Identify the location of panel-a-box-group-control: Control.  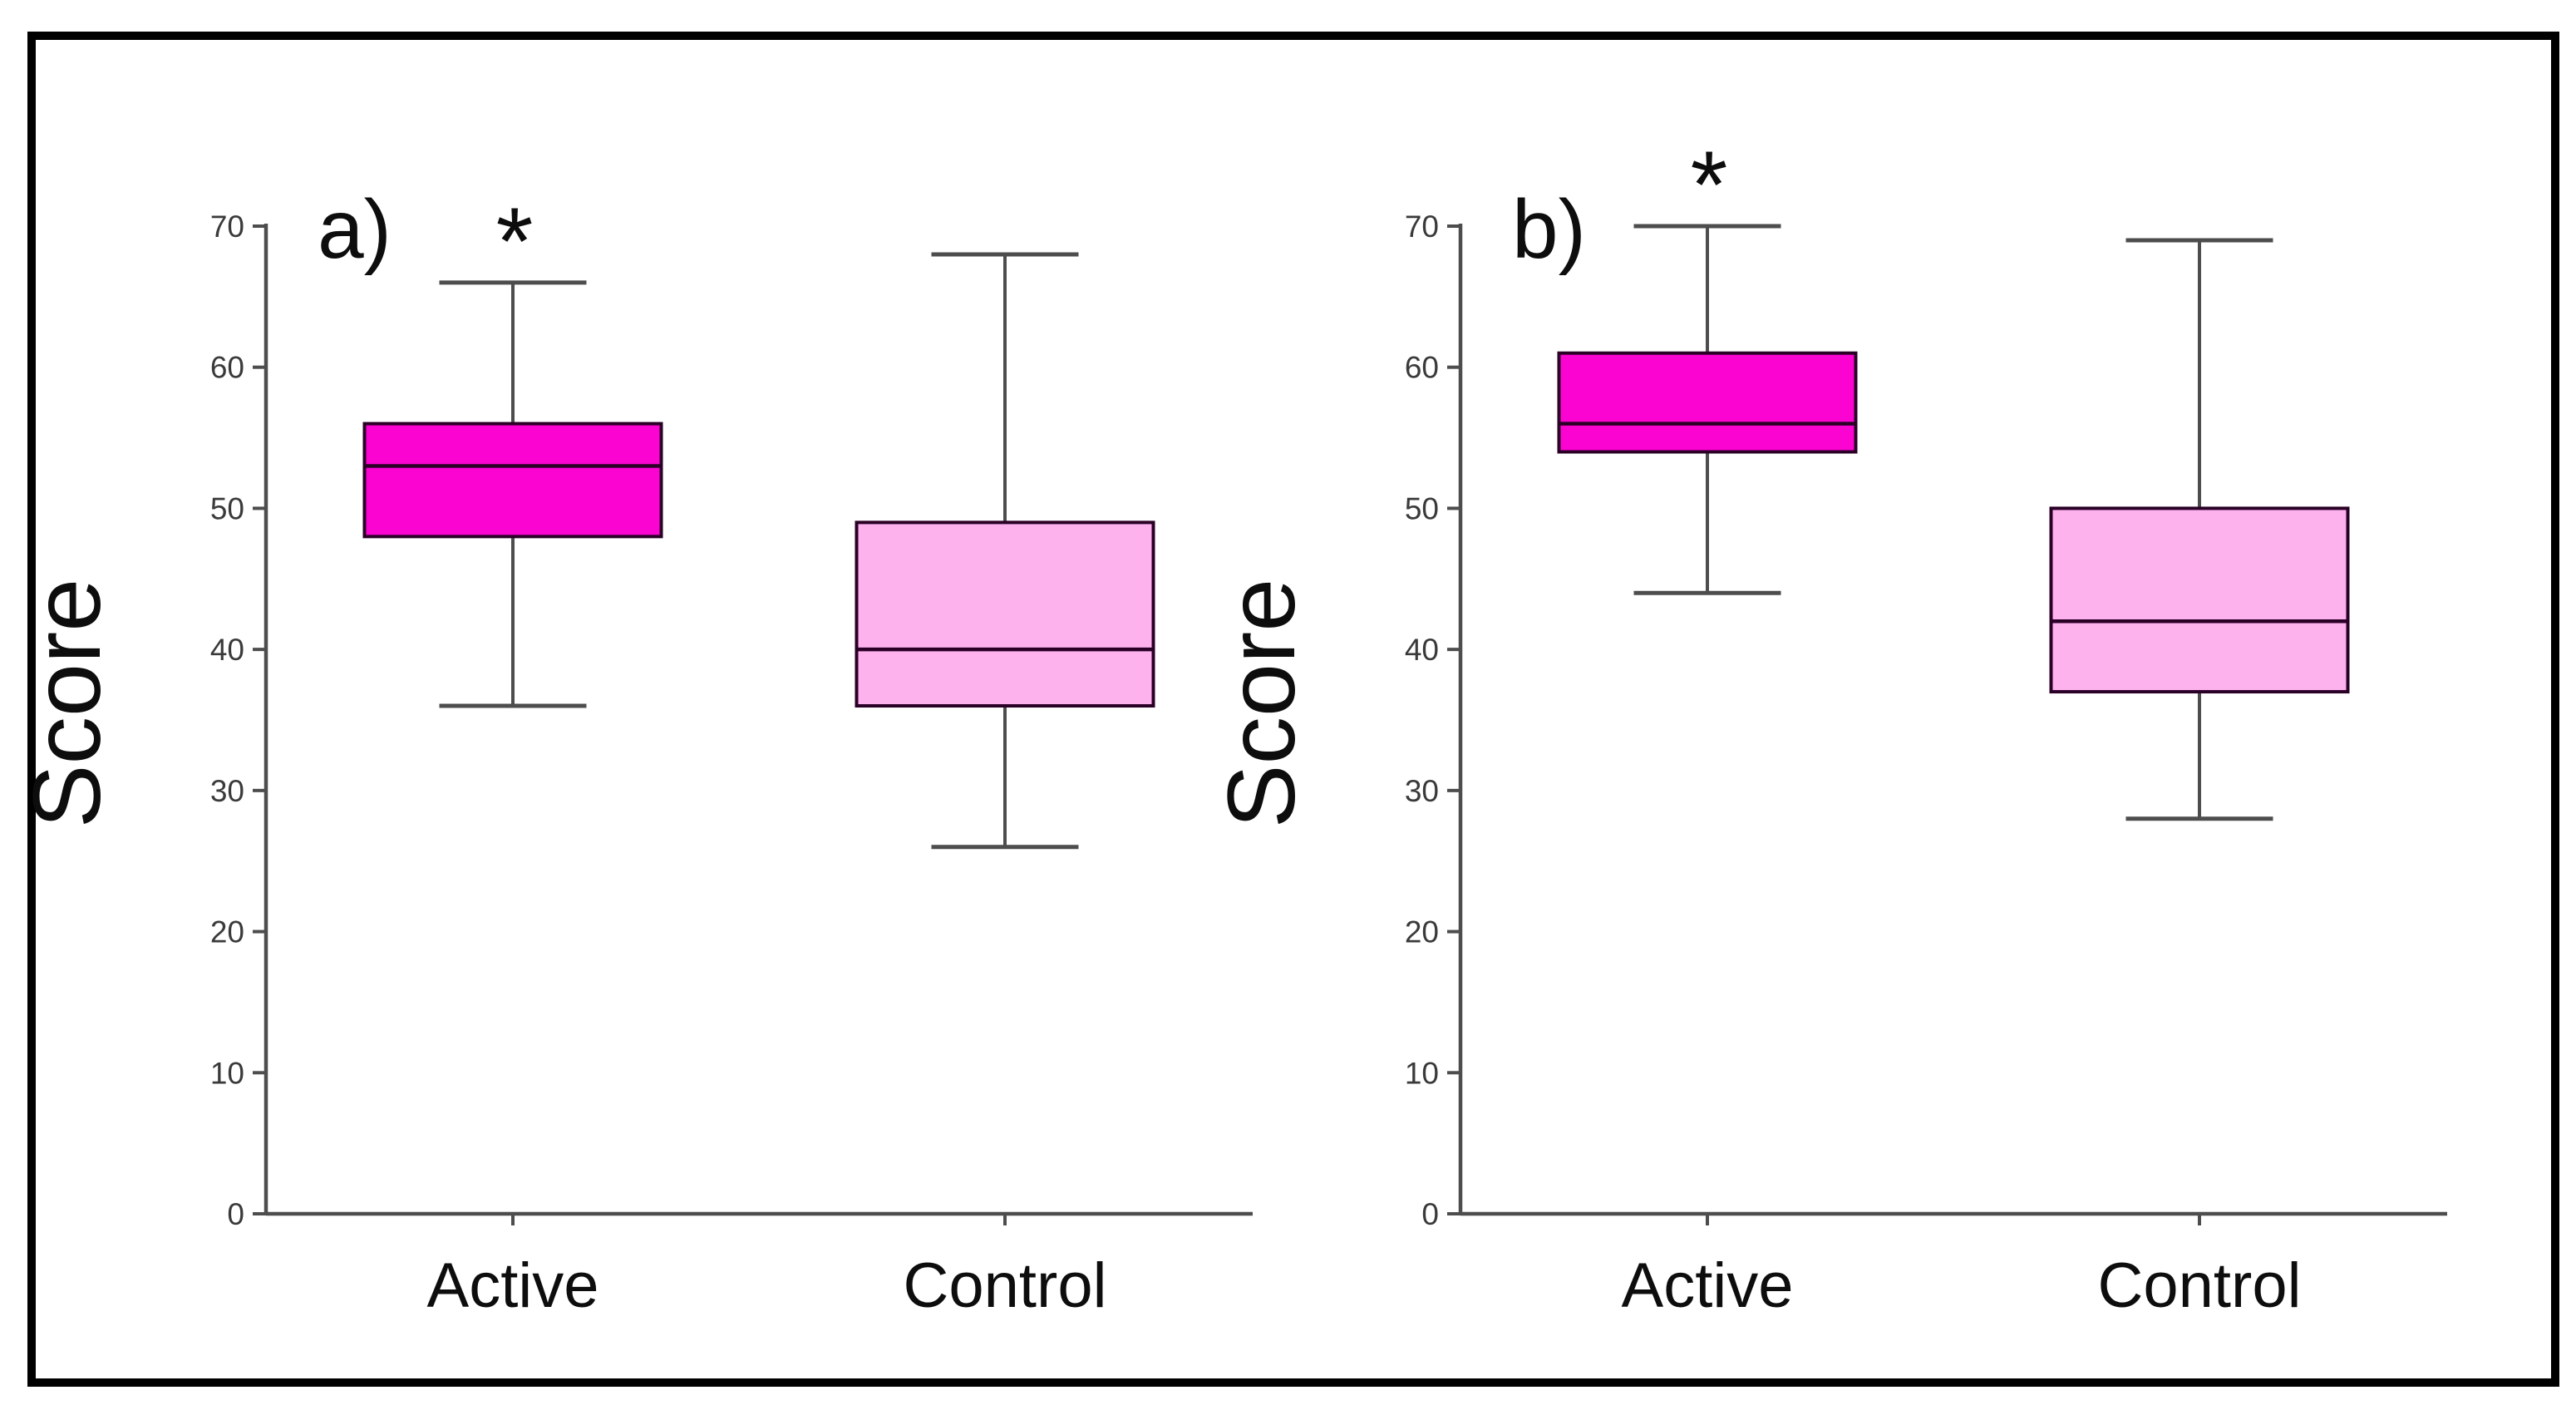
(1005, 786).